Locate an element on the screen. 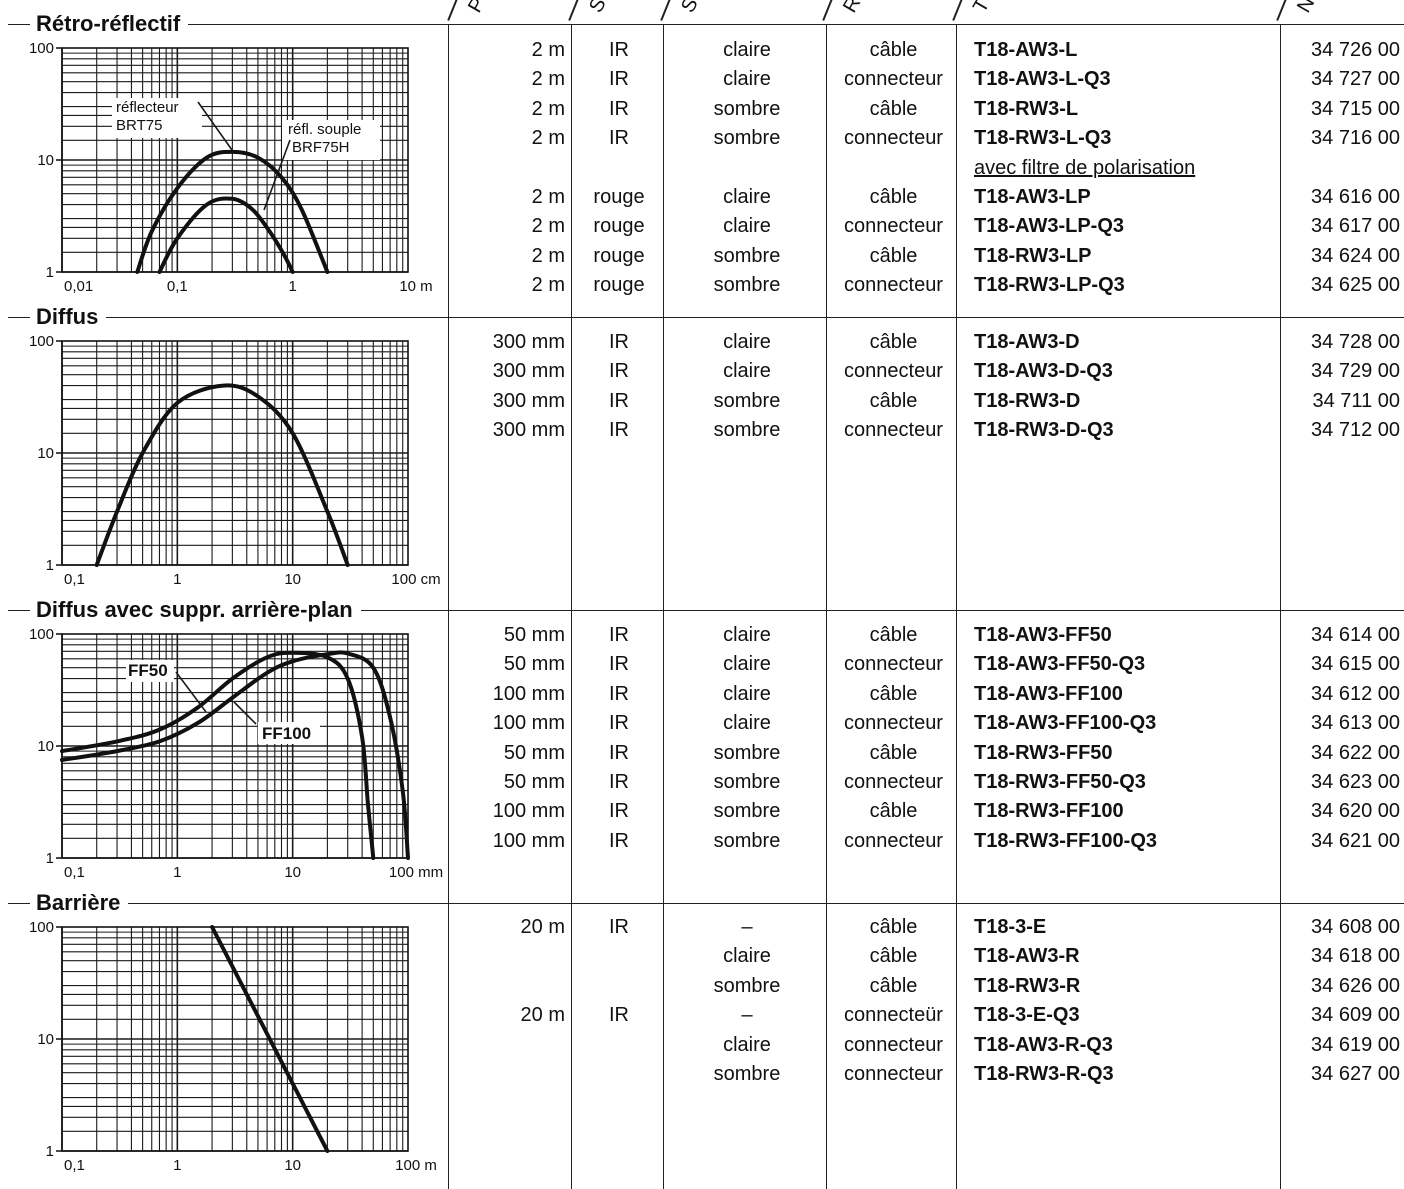  table-row: sombre connecteur T18-RW3-R-Q3 34 627 00 is located at coordinates (702, 1074).